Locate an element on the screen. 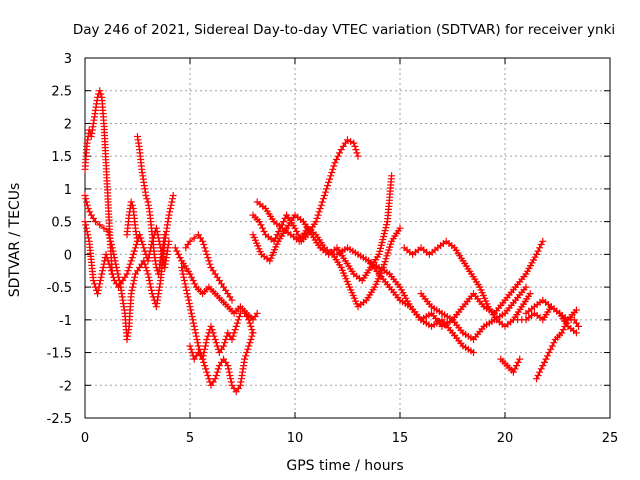 The height and width of the screenshot is (480, 640). x-tick-label: 10 is located at coordinates (295, 438).